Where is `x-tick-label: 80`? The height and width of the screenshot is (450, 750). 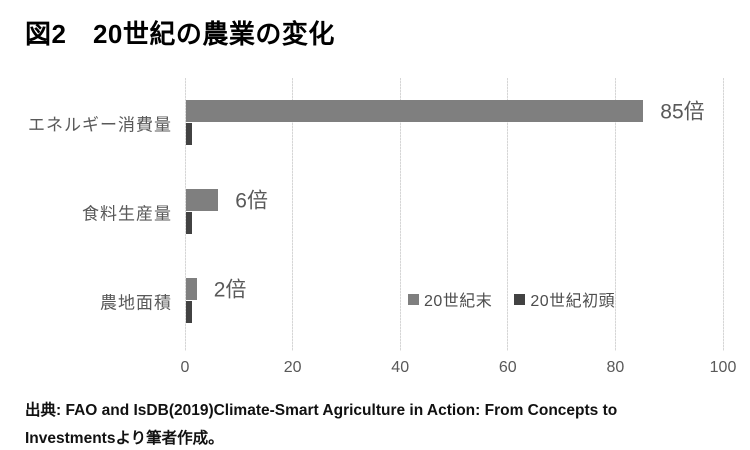
x-tick-label: 80 is located at coordinates (615, 367).